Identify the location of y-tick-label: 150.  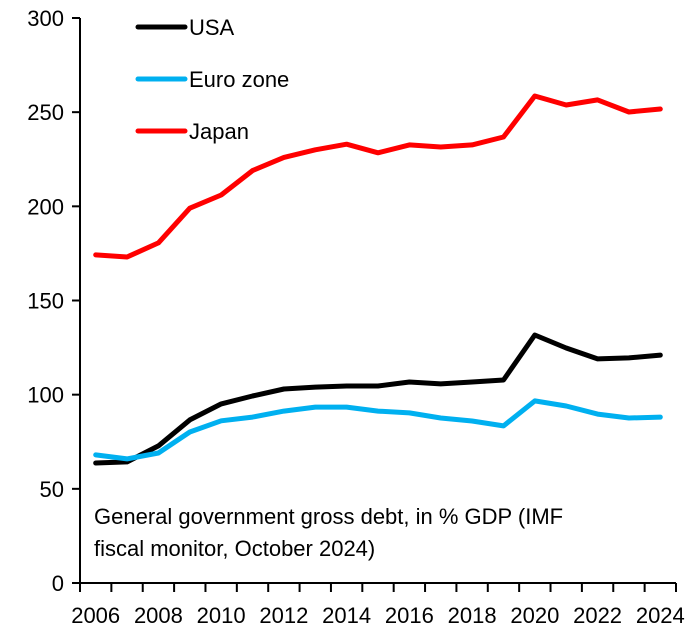
(45, 301).